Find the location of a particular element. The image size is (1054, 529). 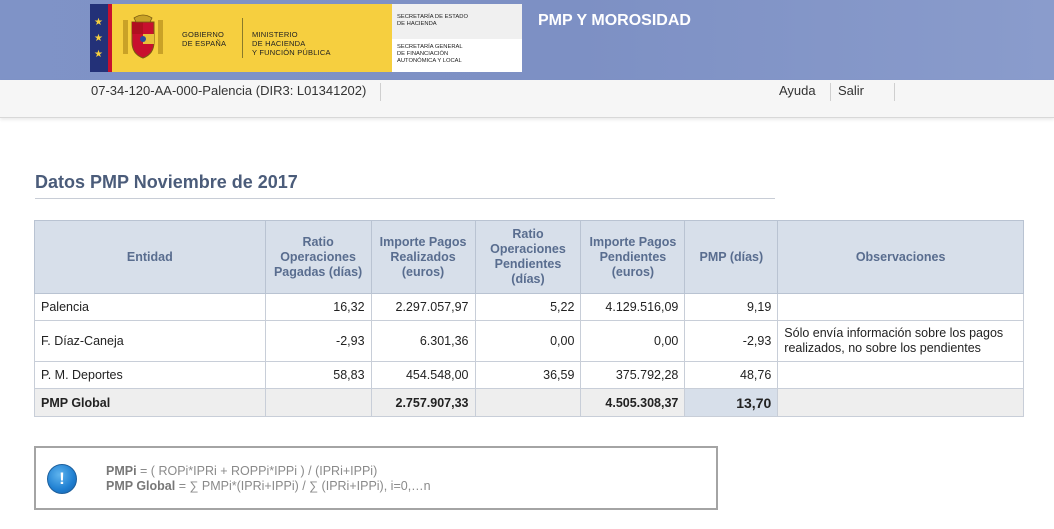

info-icon: ! is located at coordinates (62, 479).